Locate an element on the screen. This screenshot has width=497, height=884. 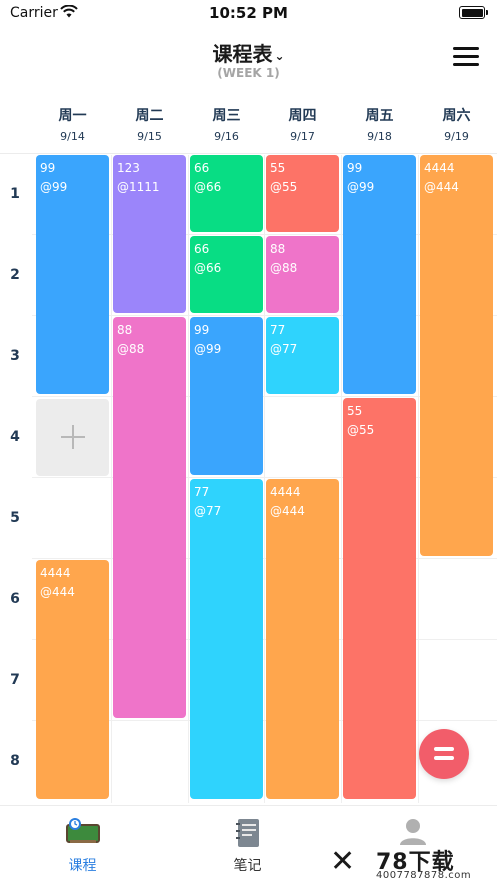
add-course-button is located at coordinates (72, 437).